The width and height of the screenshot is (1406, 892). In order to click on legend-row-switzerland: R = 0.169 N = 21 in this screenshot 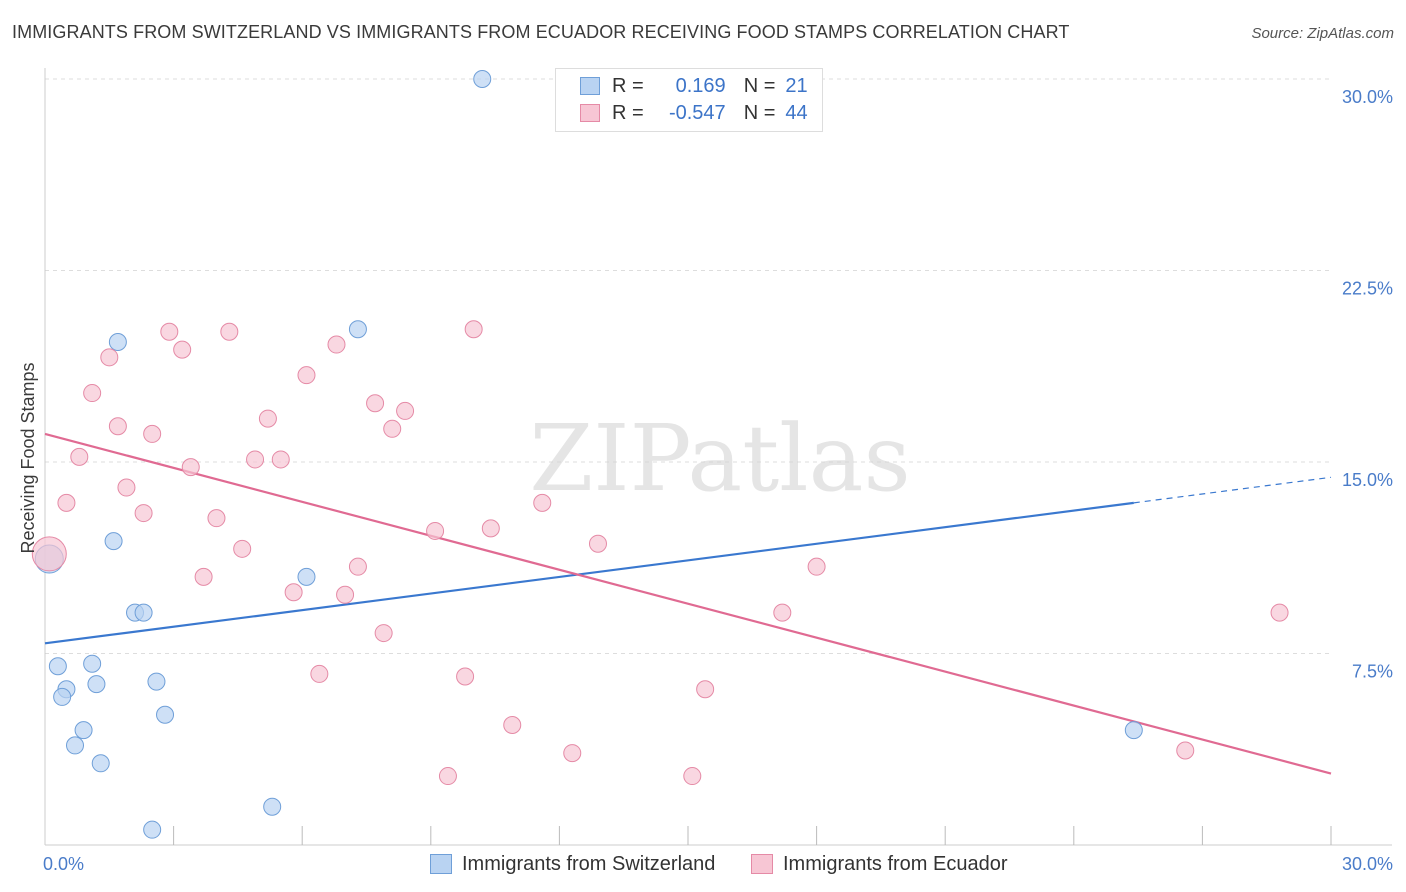, I will do `click(694, 86)`.